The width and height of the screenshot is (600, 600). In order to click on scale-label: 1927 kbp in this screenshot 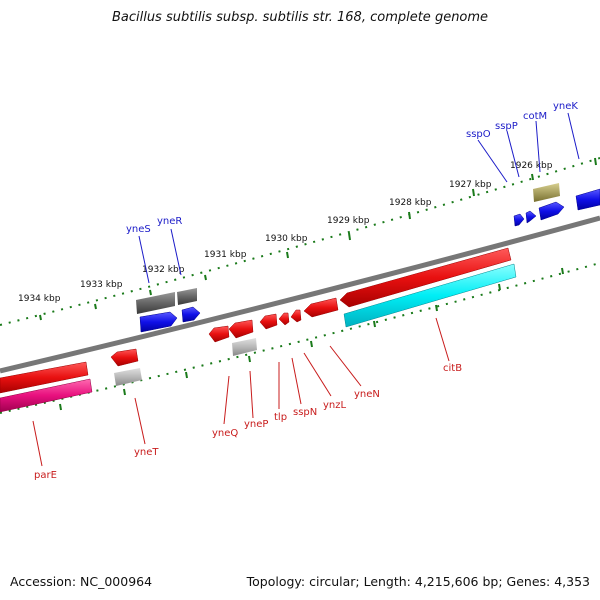, I will do `click(470, 185)`.